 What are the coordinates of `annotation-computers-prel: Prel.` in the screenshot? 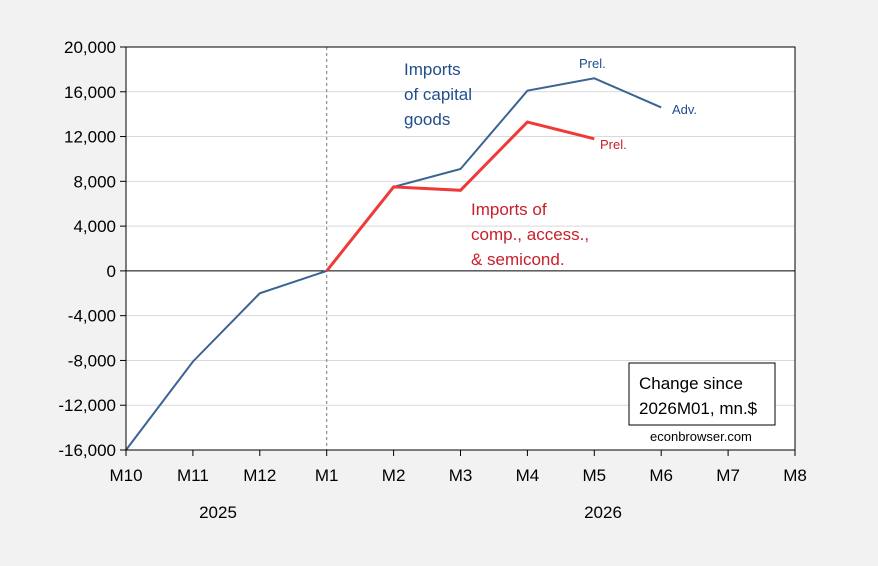 It's located at (613, 144).